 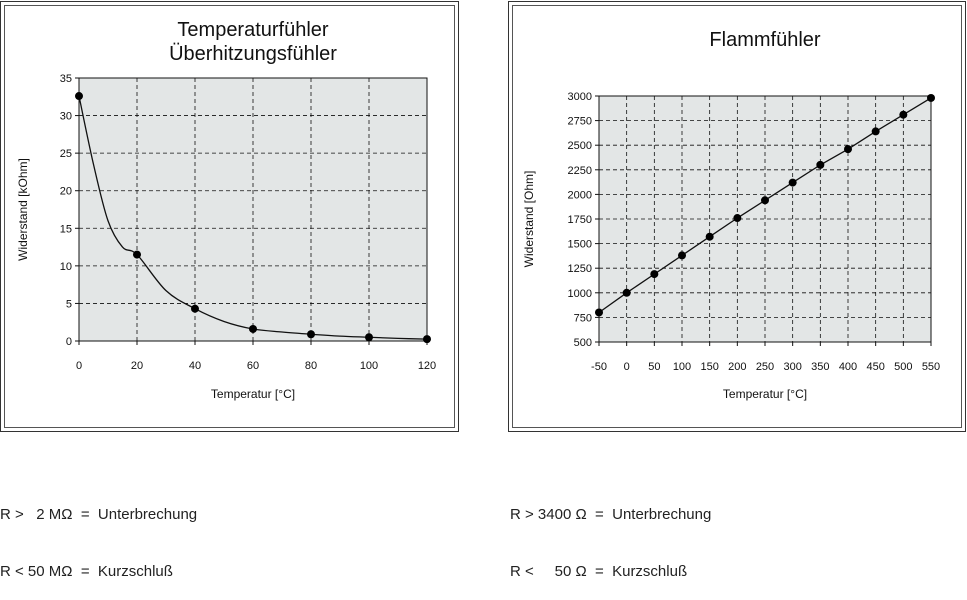 What do you see at coordinates (427, 366) in the screenshot?
I see `x-tick-label: 120` at bounding box center [427, 366].